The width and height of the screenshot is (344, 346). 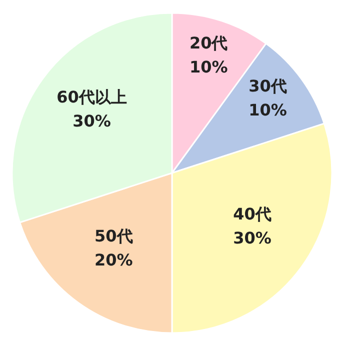 I want to click on slice-label: 30代, so click(x=267, y=86).